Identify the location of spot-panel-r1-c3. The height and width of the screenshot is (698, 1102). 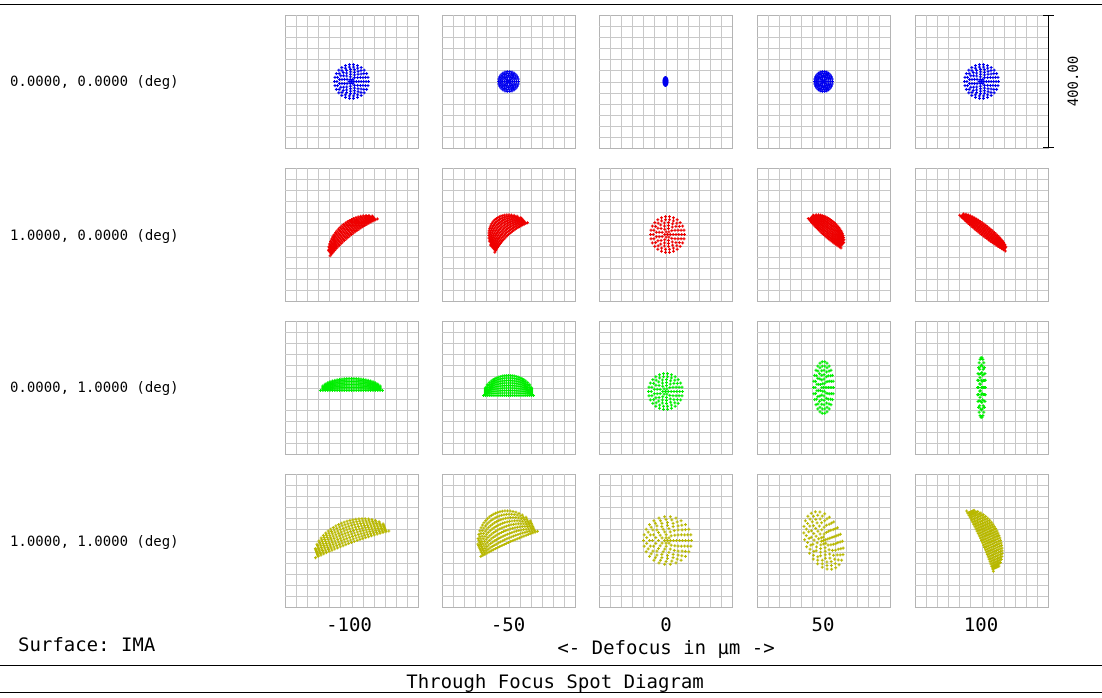
(824, 235).